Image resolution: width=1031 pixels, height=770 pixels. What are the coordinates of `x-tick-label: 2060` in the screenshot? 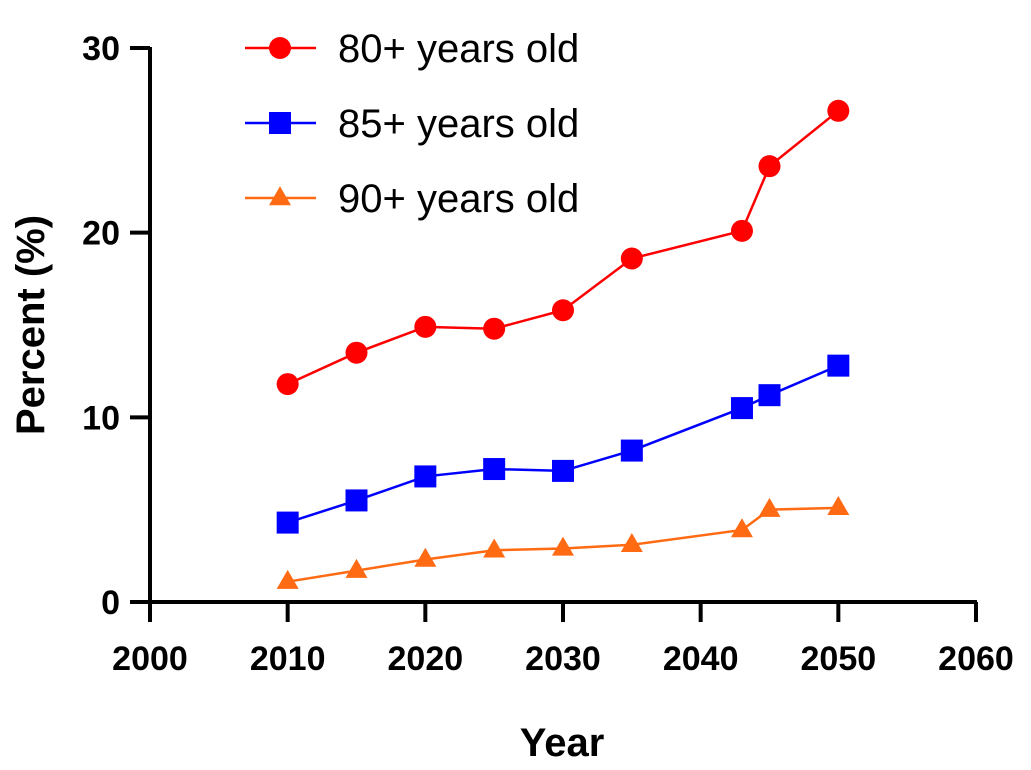 It's located at (976, 659).